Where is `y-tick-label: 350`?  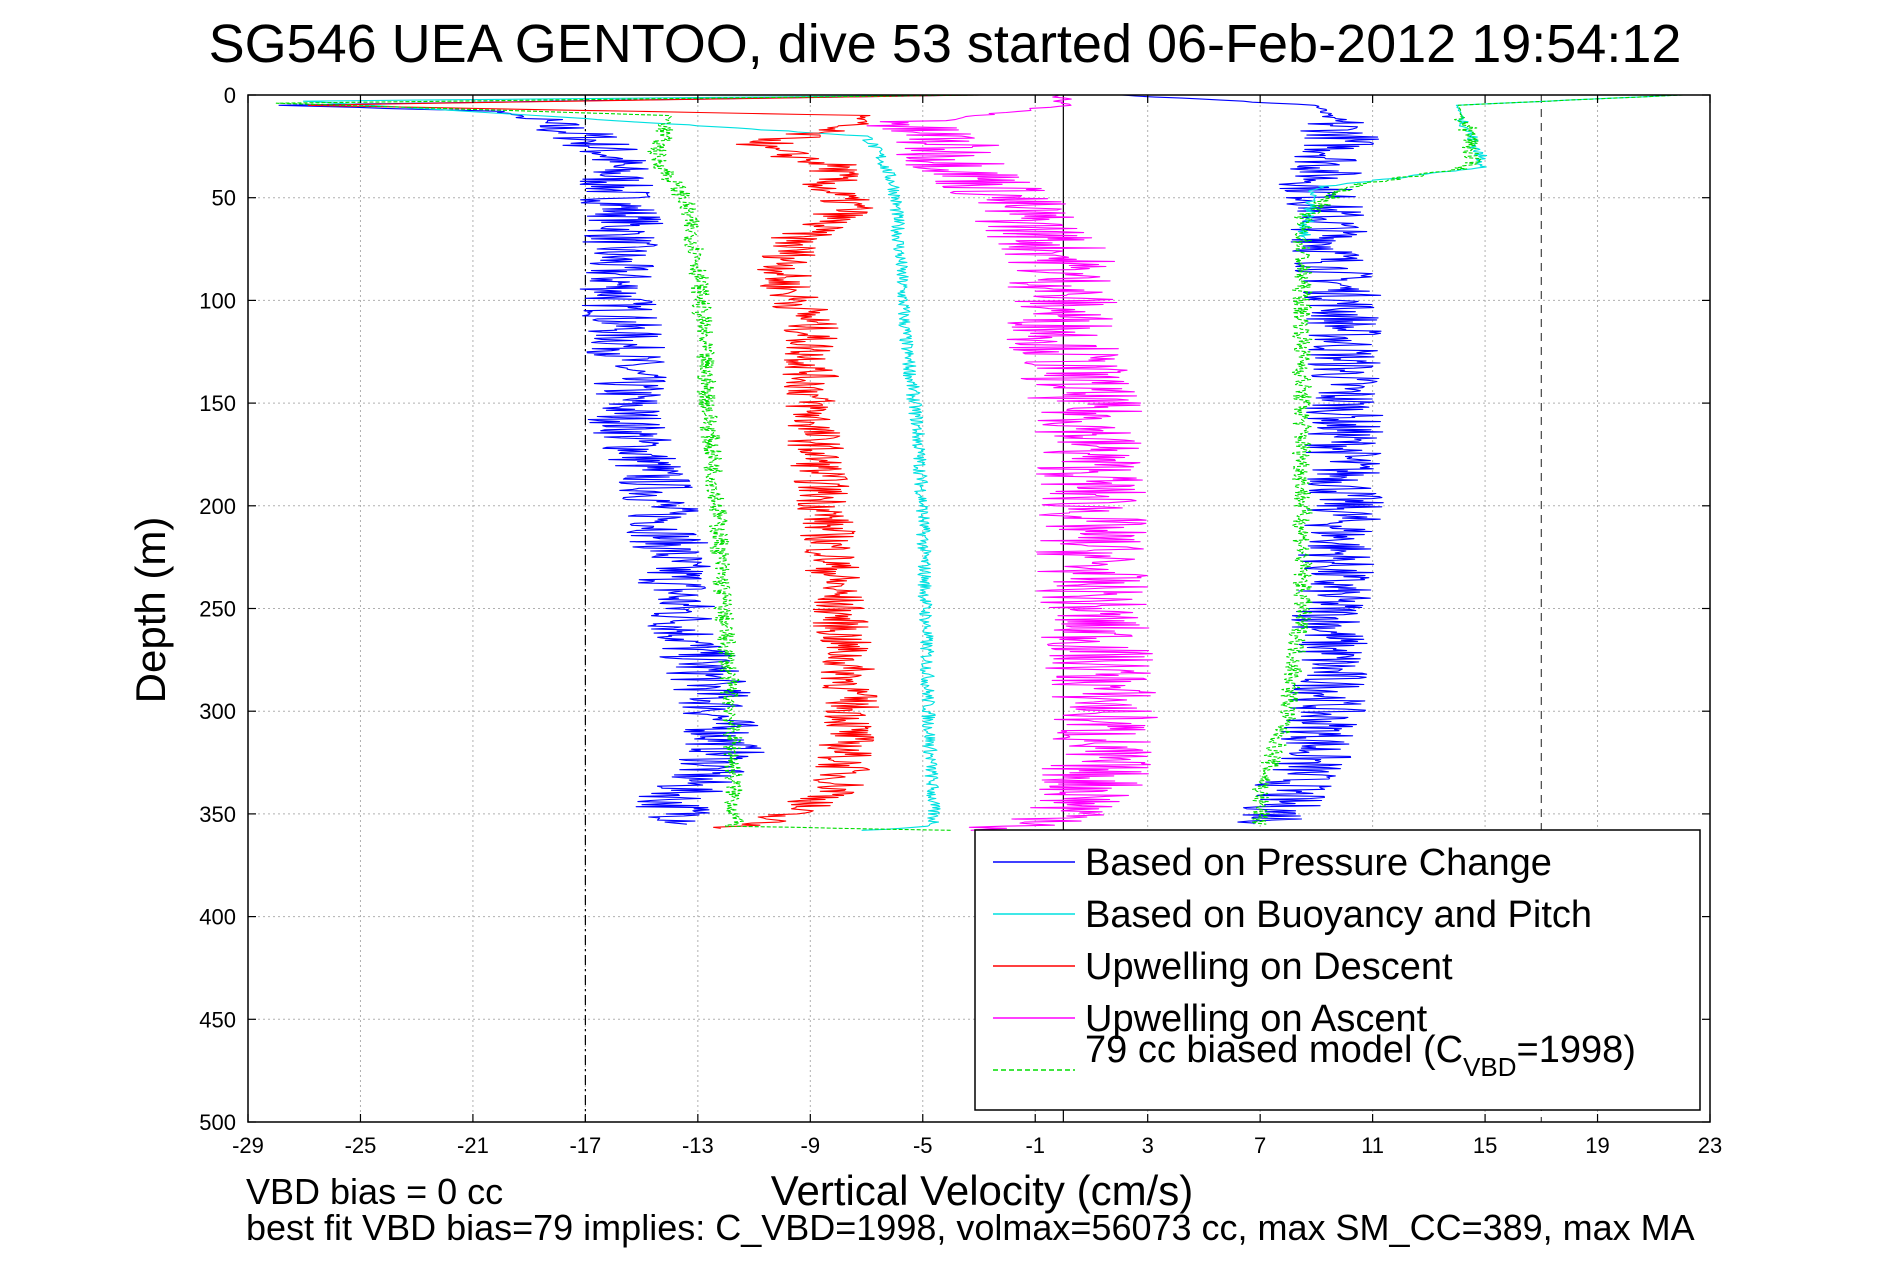 y-tick-label: 350 is located at coordinates (217, 814).